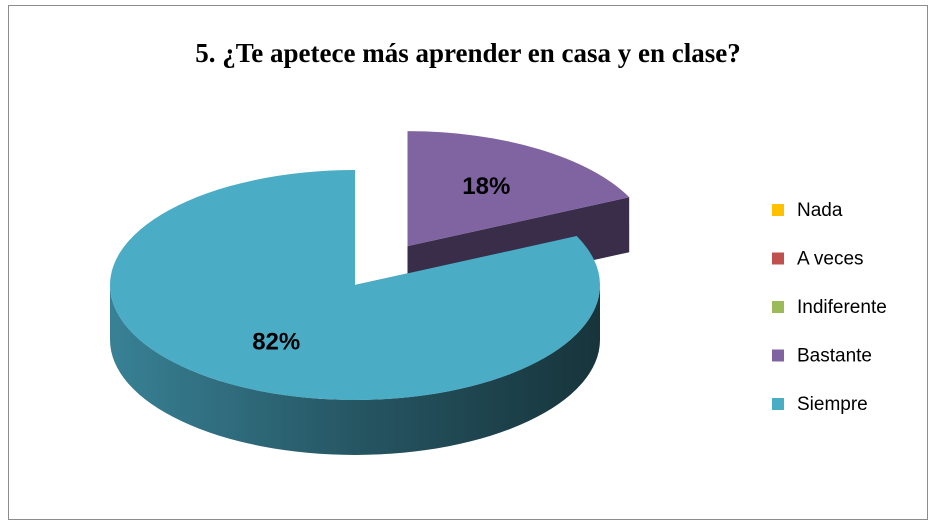  I want to click on legend-label: Nada, so click(820, 210).